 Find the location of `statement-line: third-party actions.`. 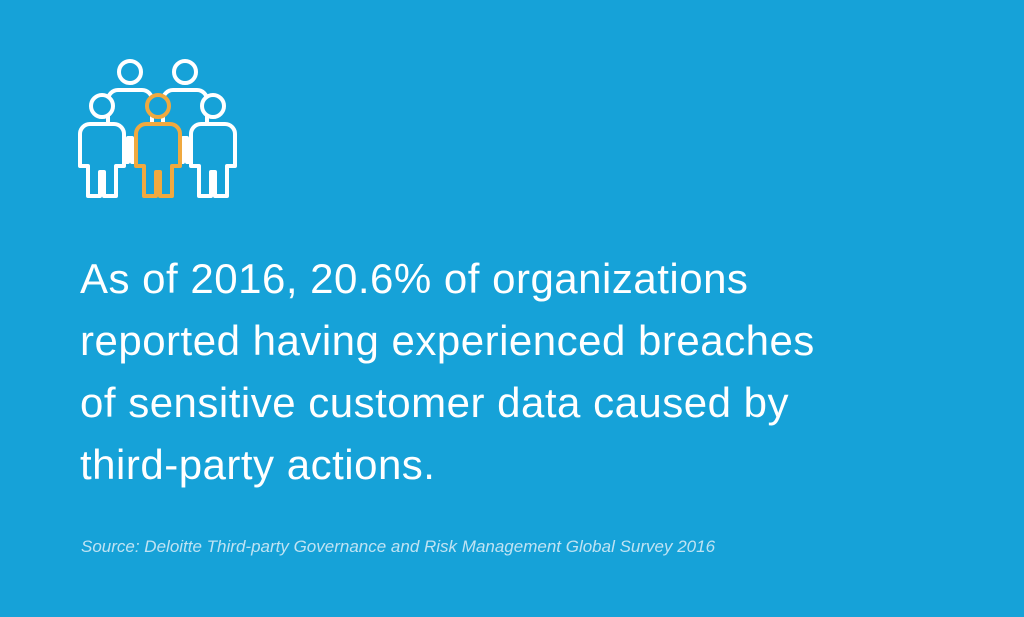

statement-line: third-party actions. is located at coordinates (258, 464).